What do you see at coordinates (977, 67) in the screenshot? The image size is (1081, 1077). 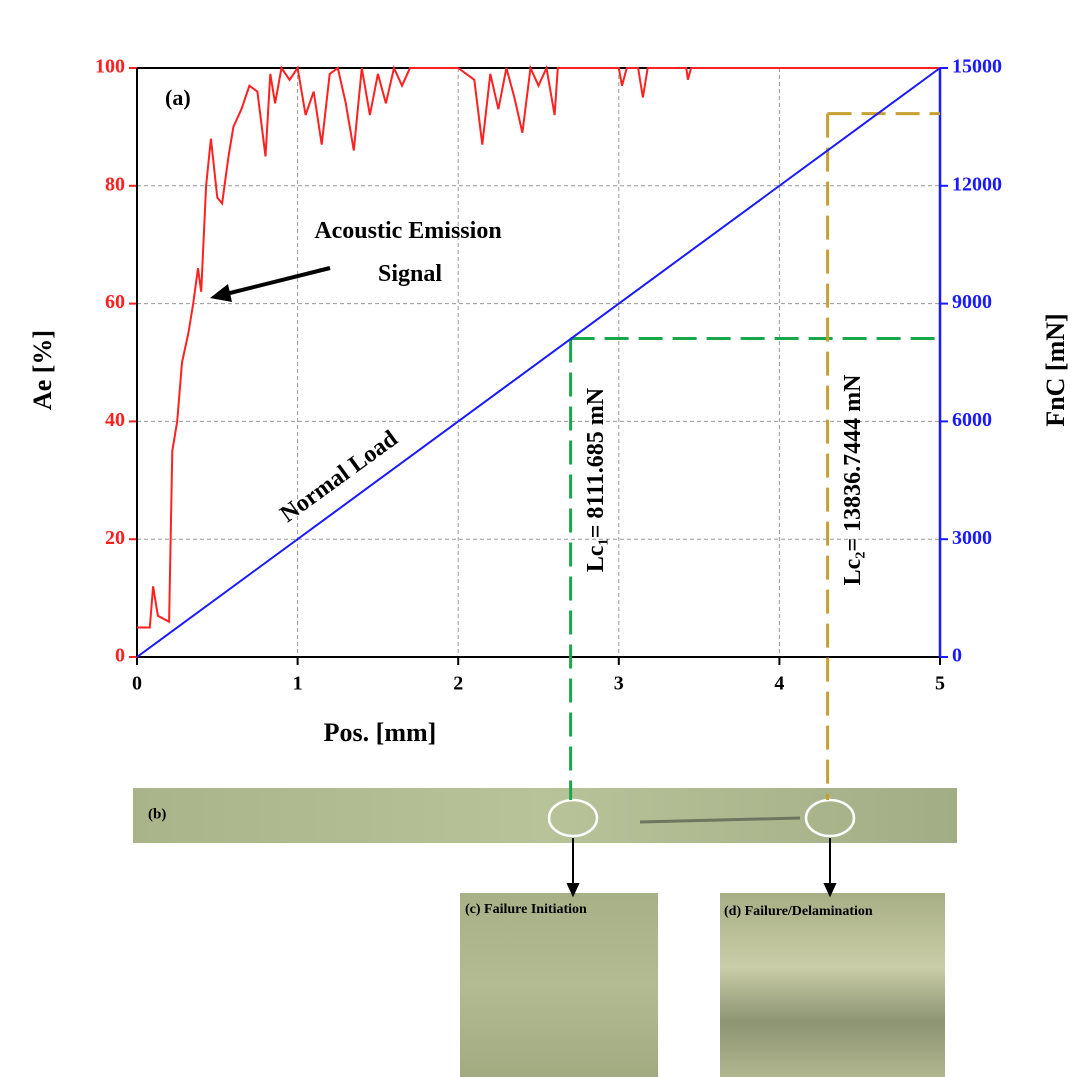 I see `y2-tick-label: 15000` at bounding box center [977, 67].